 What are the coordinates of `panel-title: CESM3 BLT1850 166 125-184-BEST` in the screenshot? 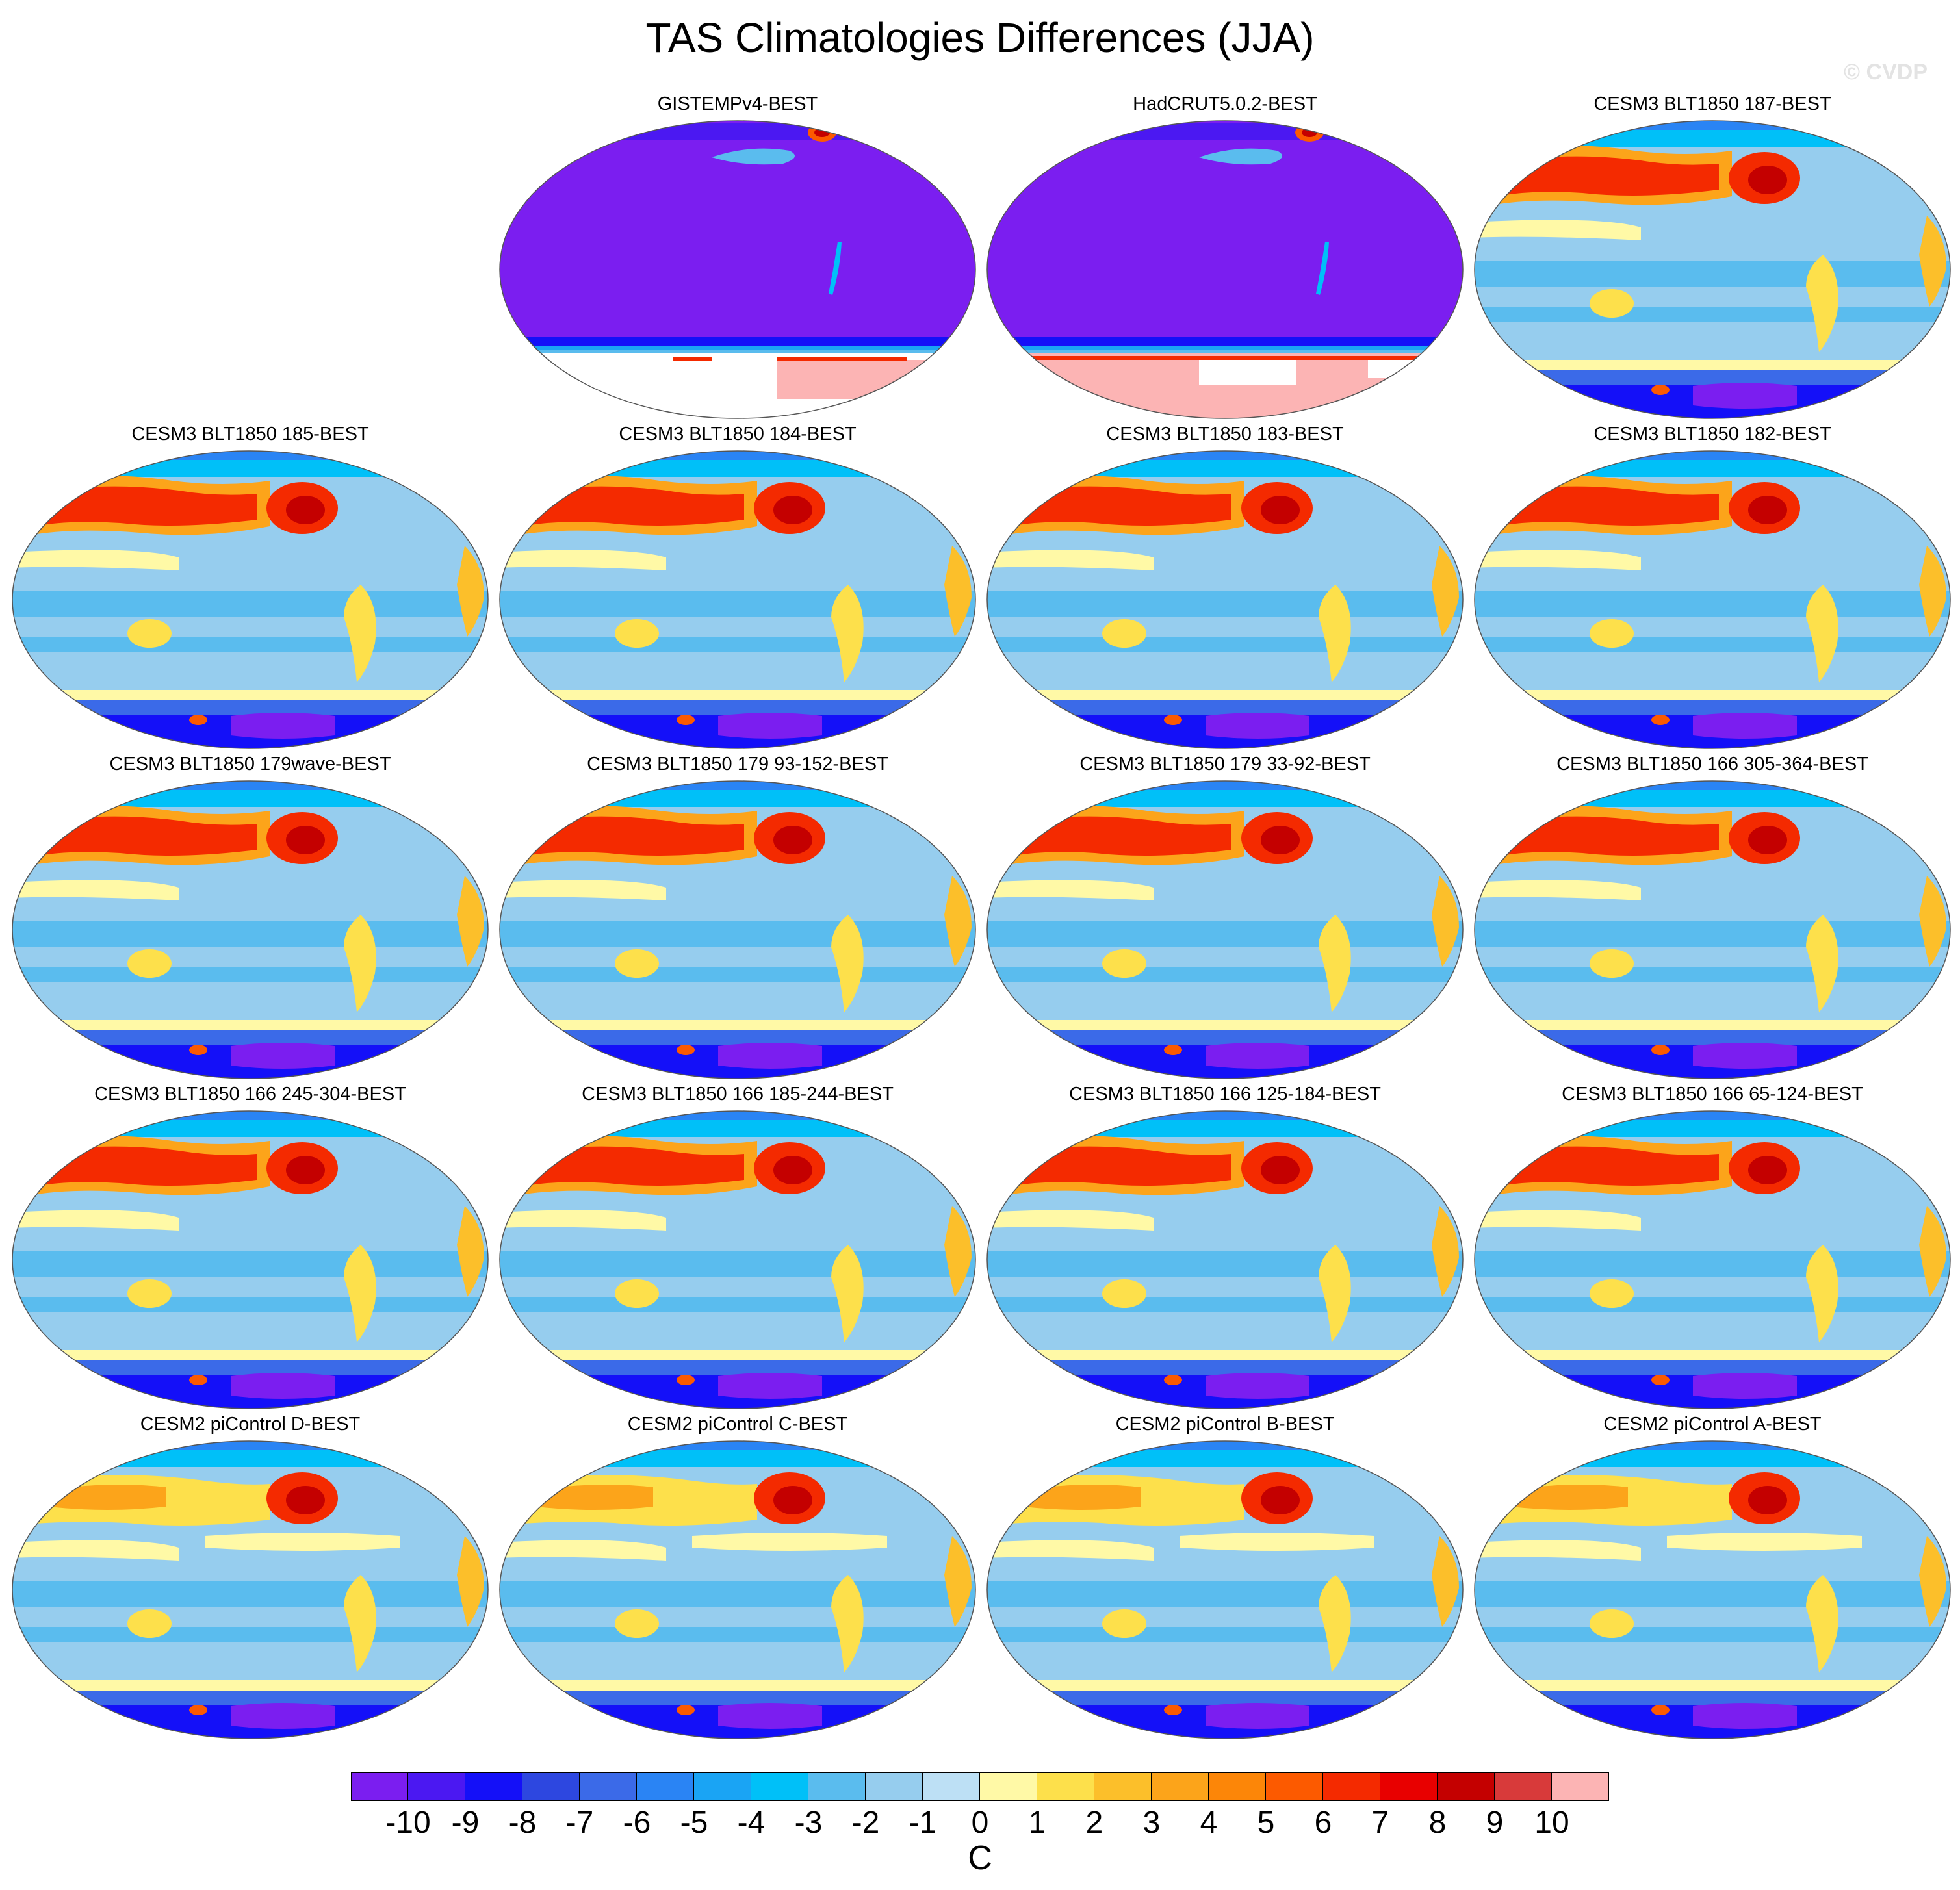 It's located at (1225, 1094).